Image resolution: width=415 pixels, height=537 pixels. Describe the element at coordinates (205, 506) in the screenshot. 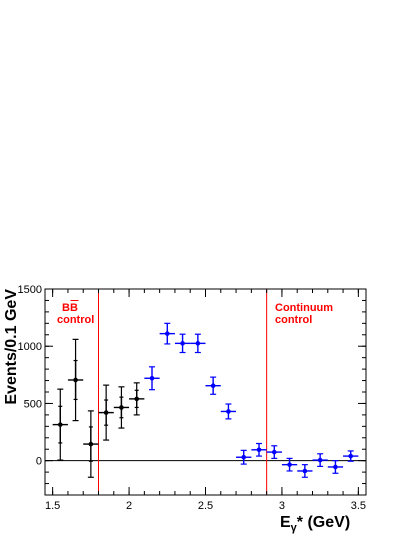

I see `x-tick-label: 2.5` at that location.